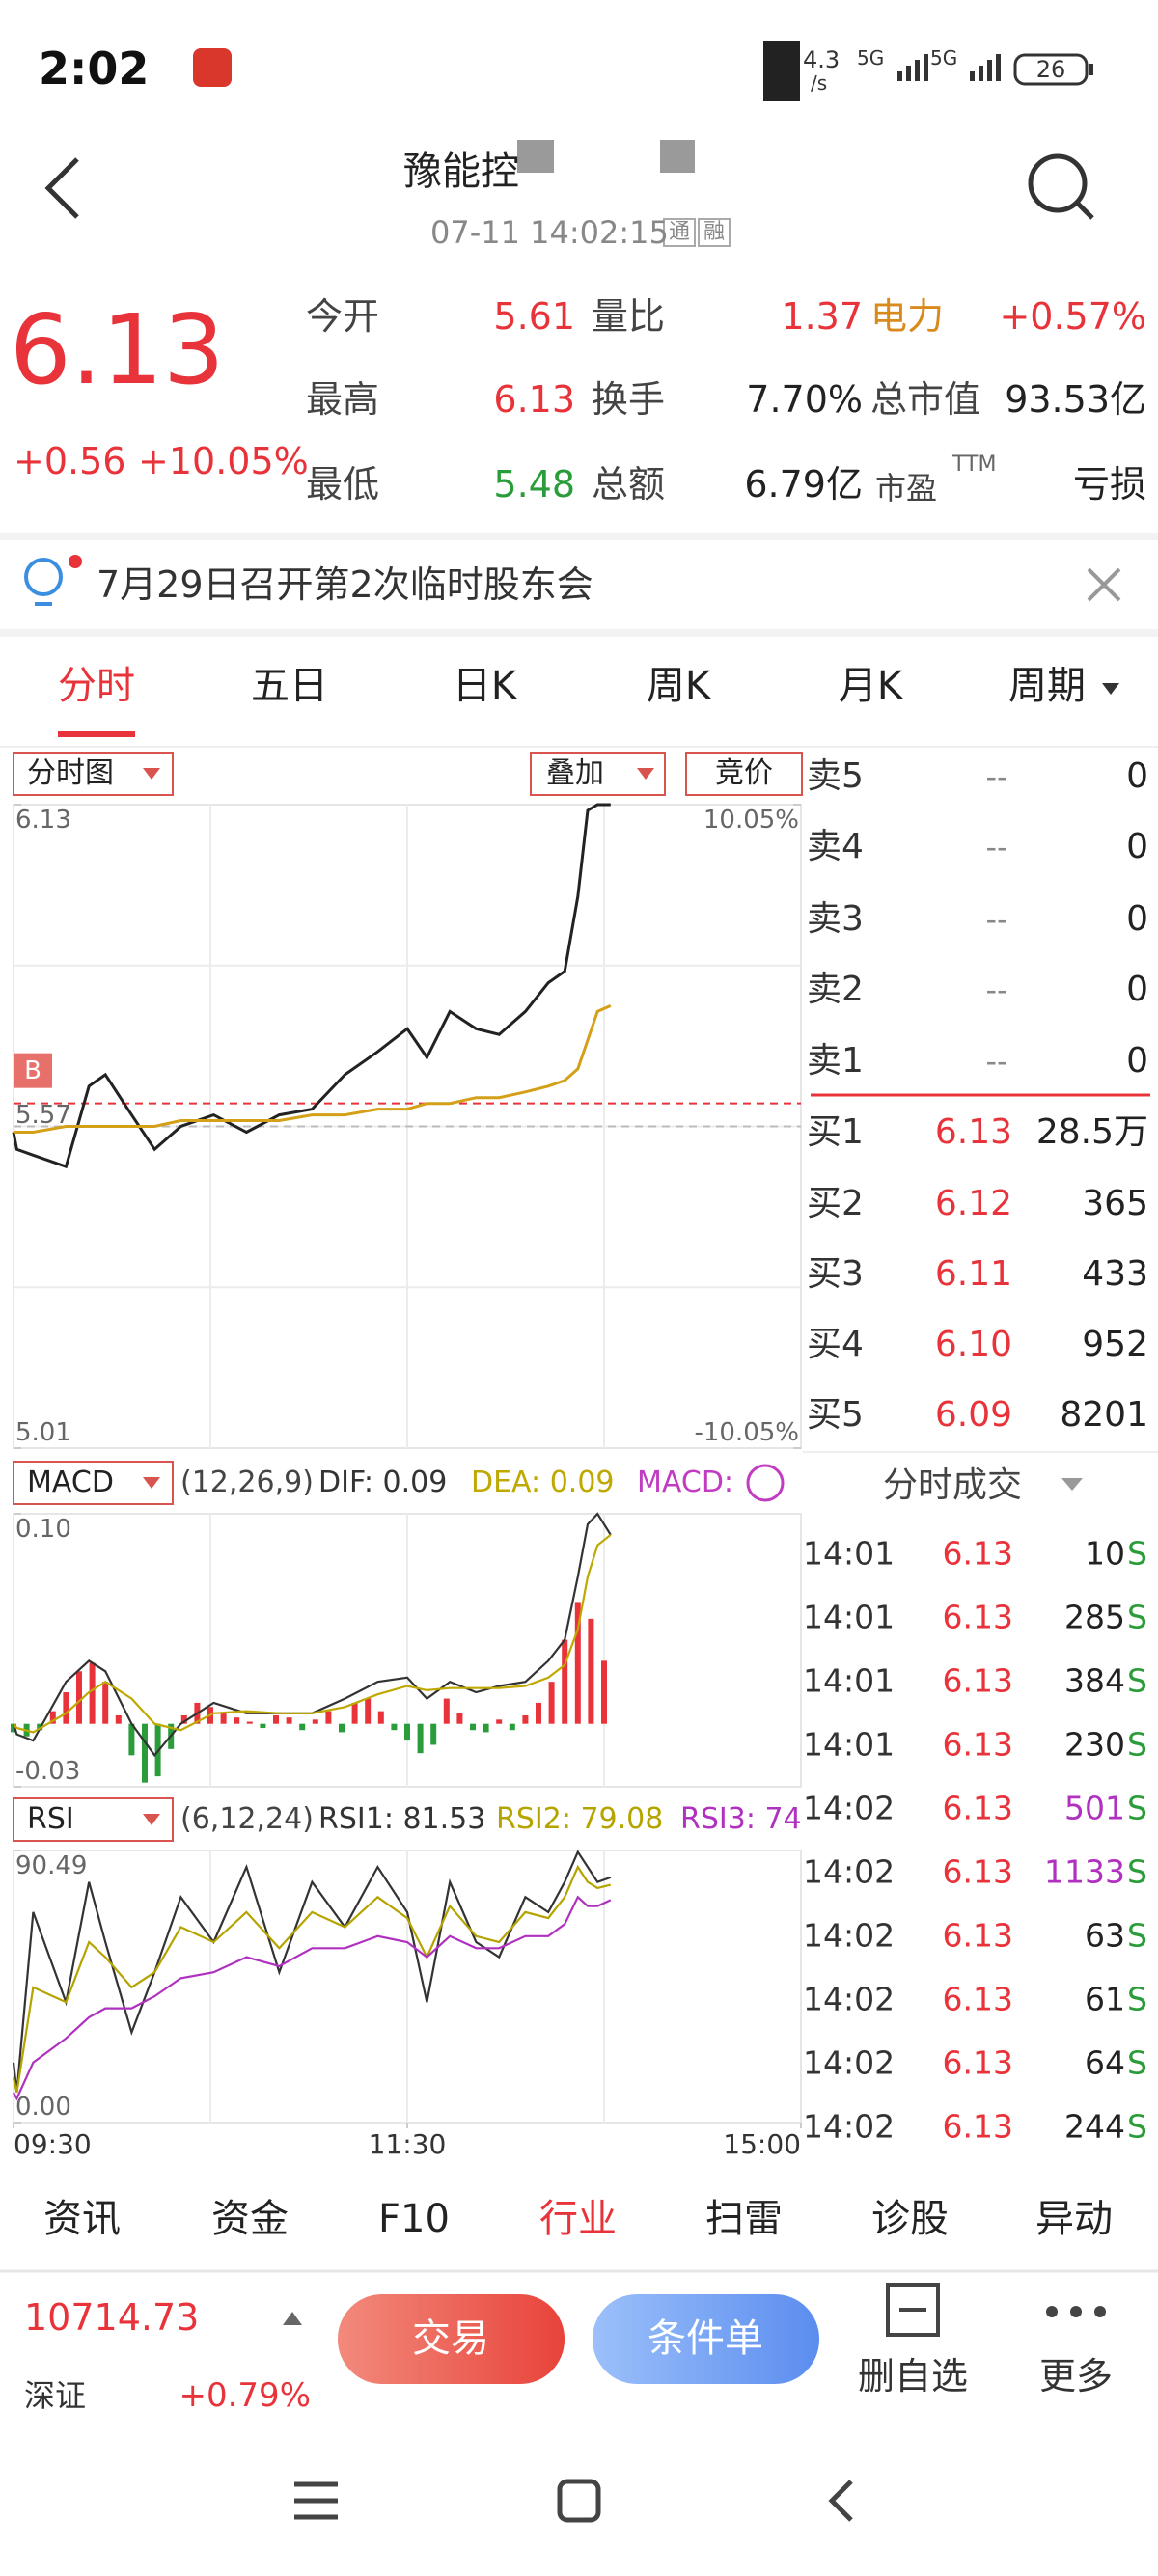  What do you see at coordinates (70, 1482) in the screenshot?
I see `indicator-name: MACD` at bounding box center [70, 1482].